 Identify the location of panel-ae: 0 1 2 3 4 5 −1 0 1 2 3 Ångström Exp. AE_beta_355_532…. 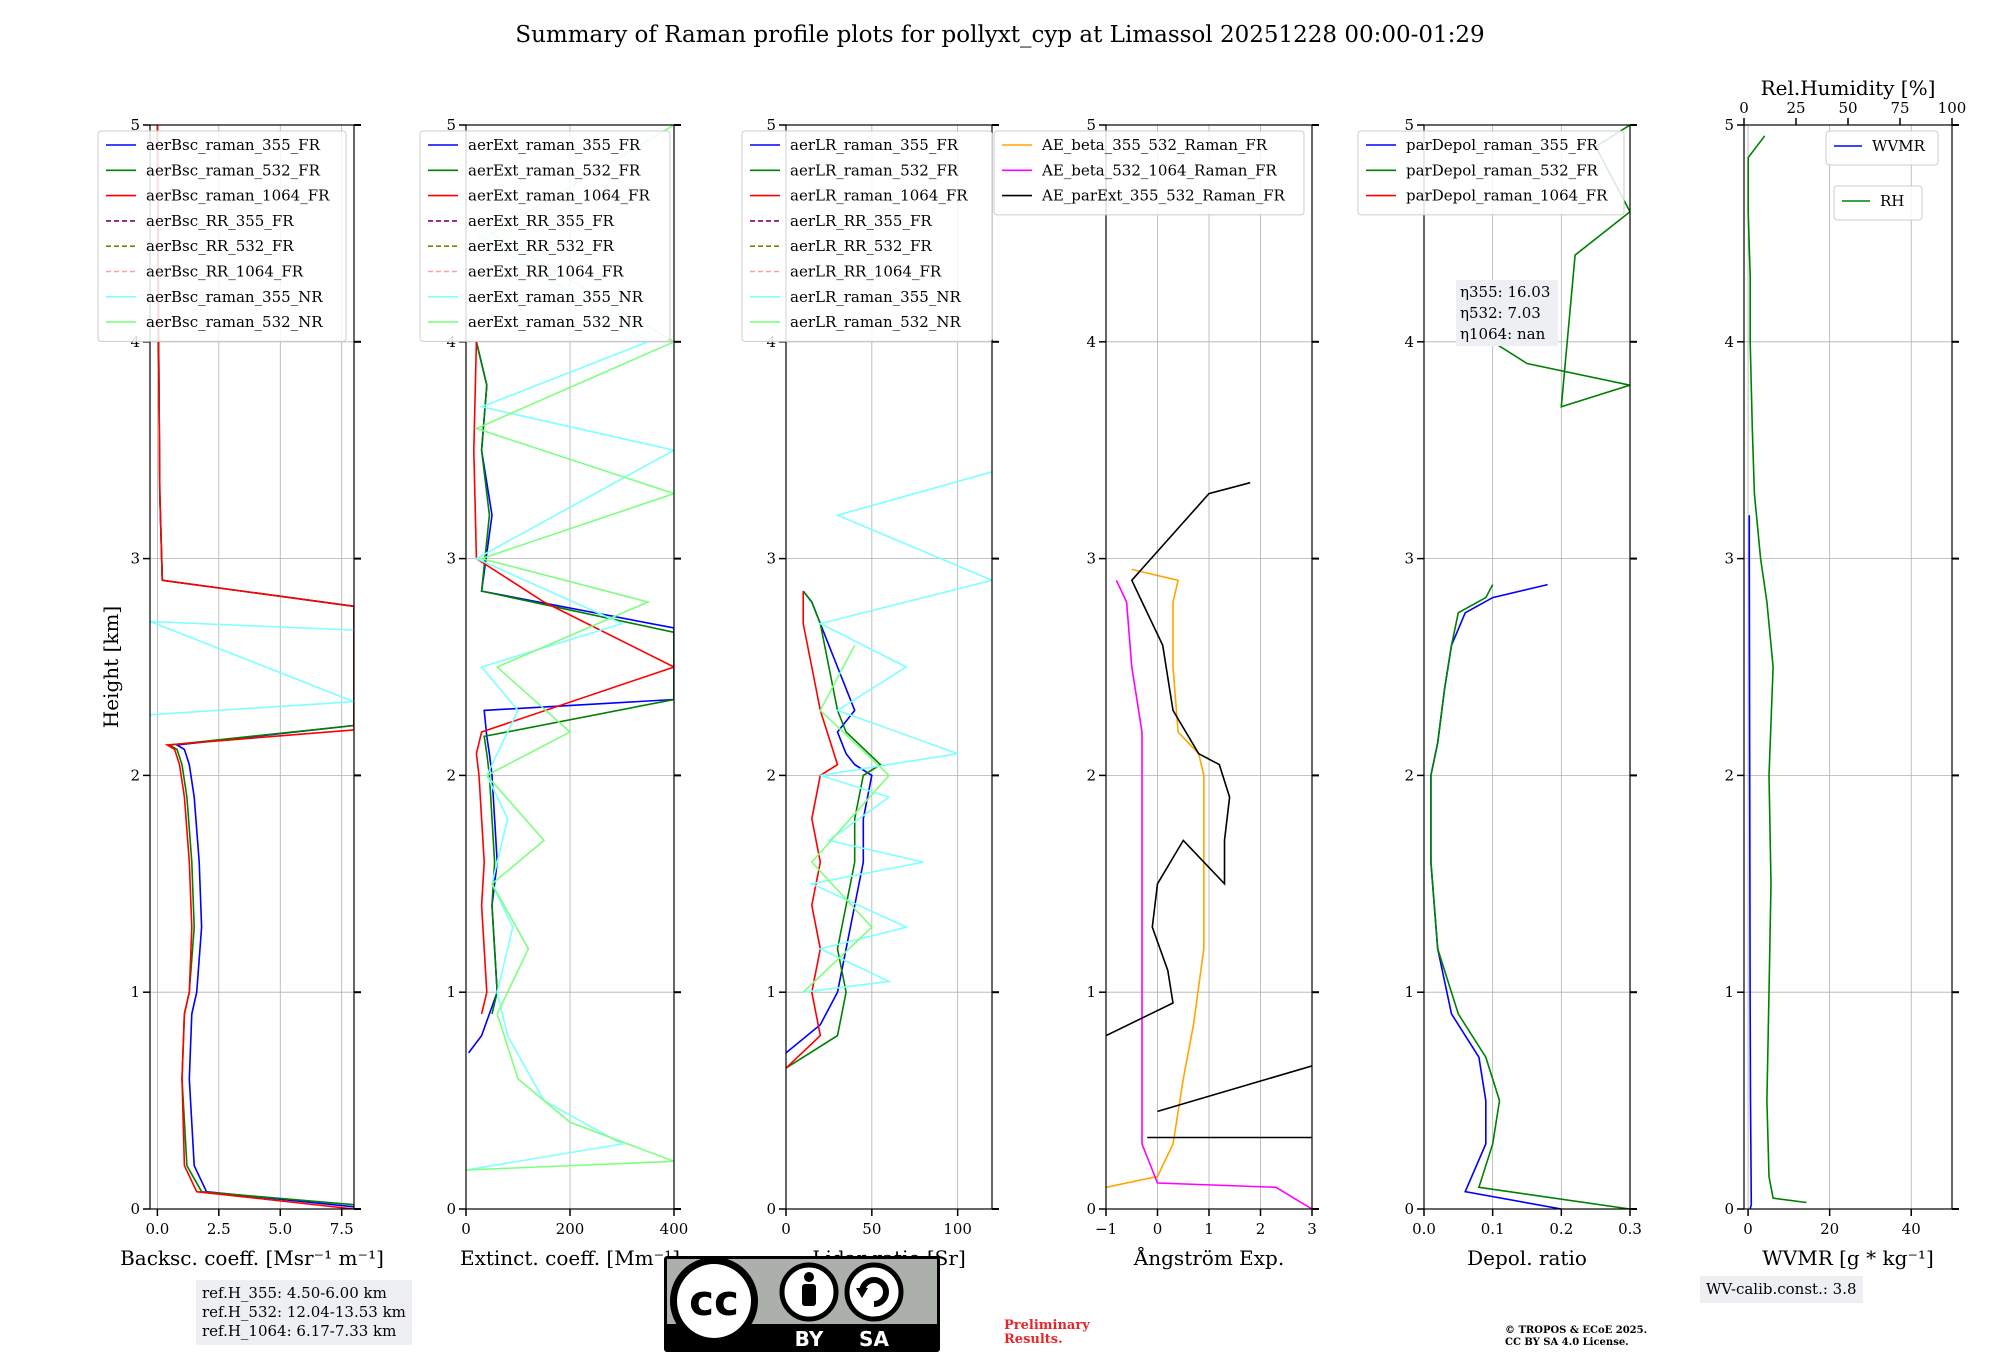
(1156, 693).